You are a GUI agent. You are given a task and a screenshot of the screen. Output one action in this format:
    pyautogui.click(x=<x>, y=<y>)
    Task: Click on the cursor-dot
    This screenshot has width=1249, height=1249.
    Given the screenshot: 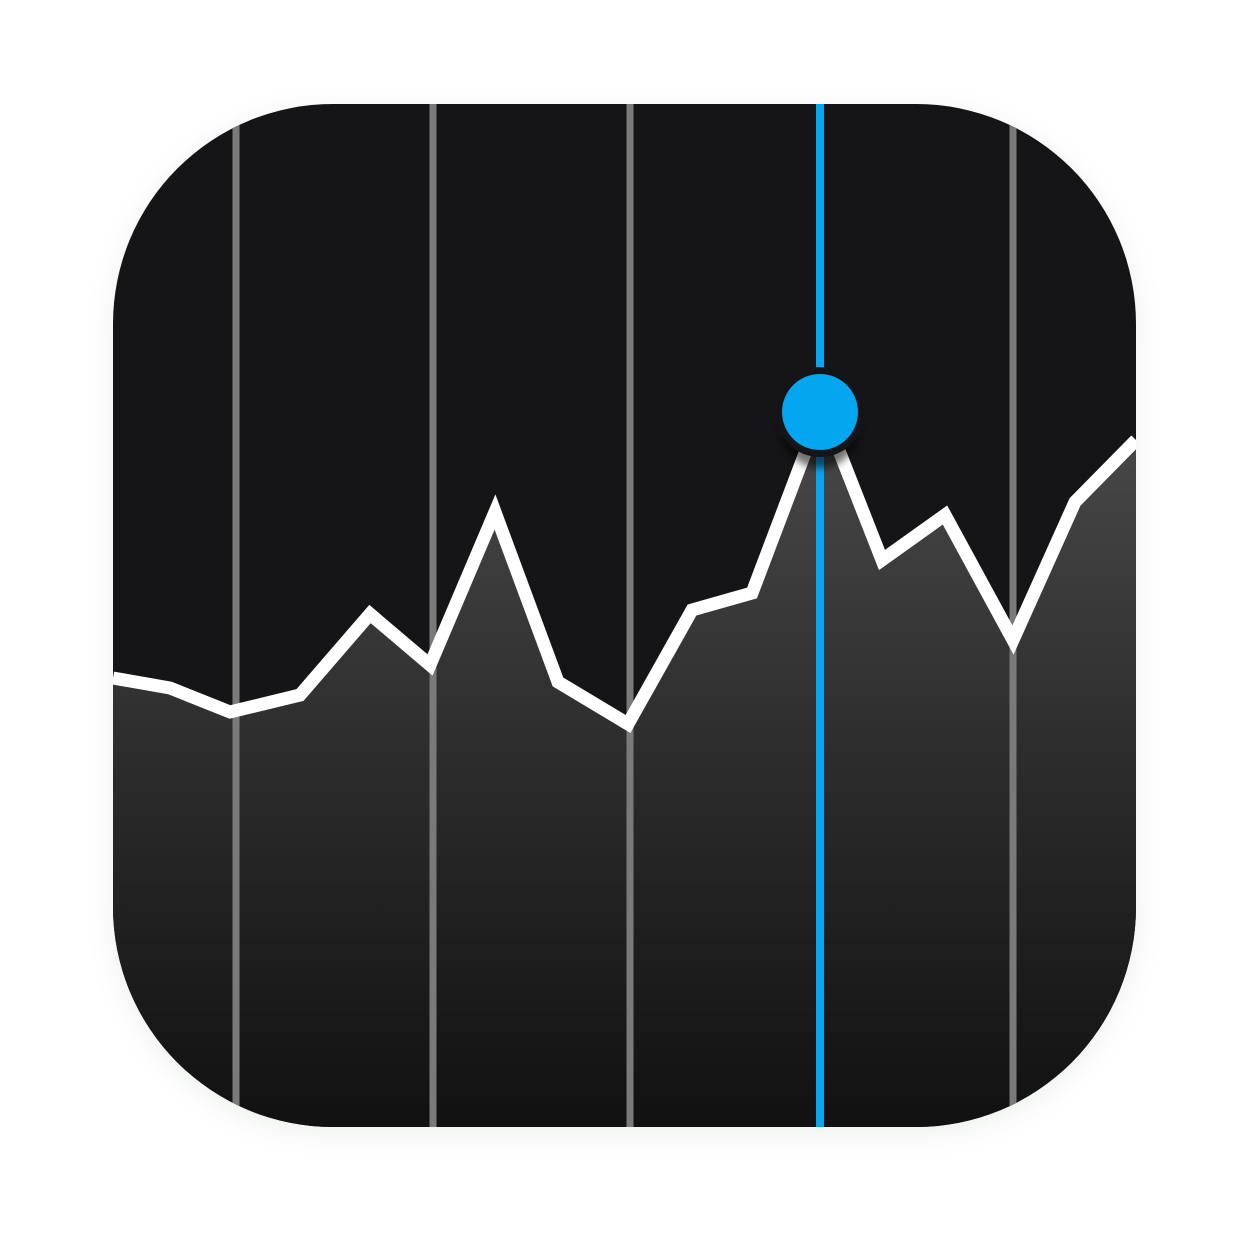 What is the action you would take?
    pyautogui.click(x=820, y=412)
    